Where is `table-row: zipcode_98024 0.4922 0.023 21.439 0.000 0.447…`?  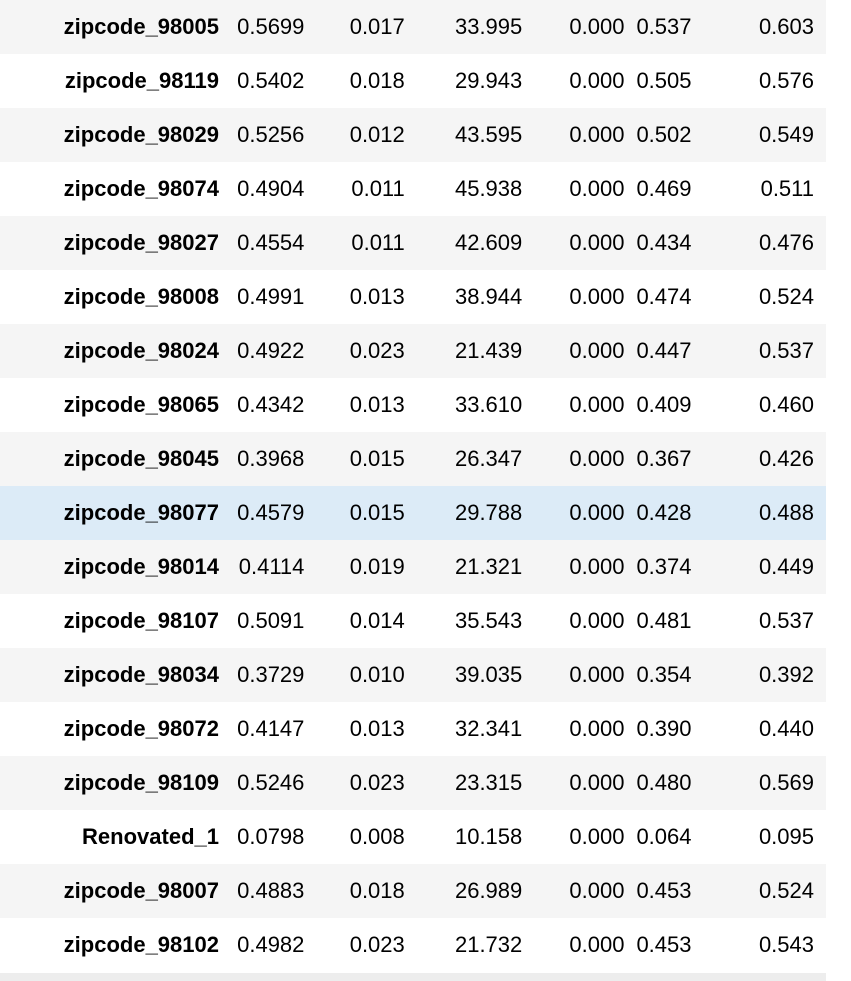
table-row: zipcode_98024 0.4922 0.023 21.439 0.000 0.447… is located at coordinates (413, 351).